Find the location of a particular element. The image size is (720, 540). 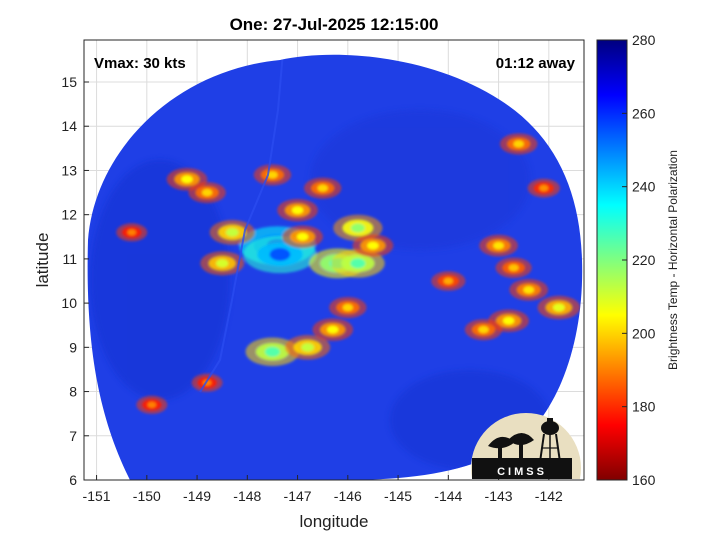

colorbar-ticks: 160 180 200 220 240 260 280 is located at coordinates (639, 260).